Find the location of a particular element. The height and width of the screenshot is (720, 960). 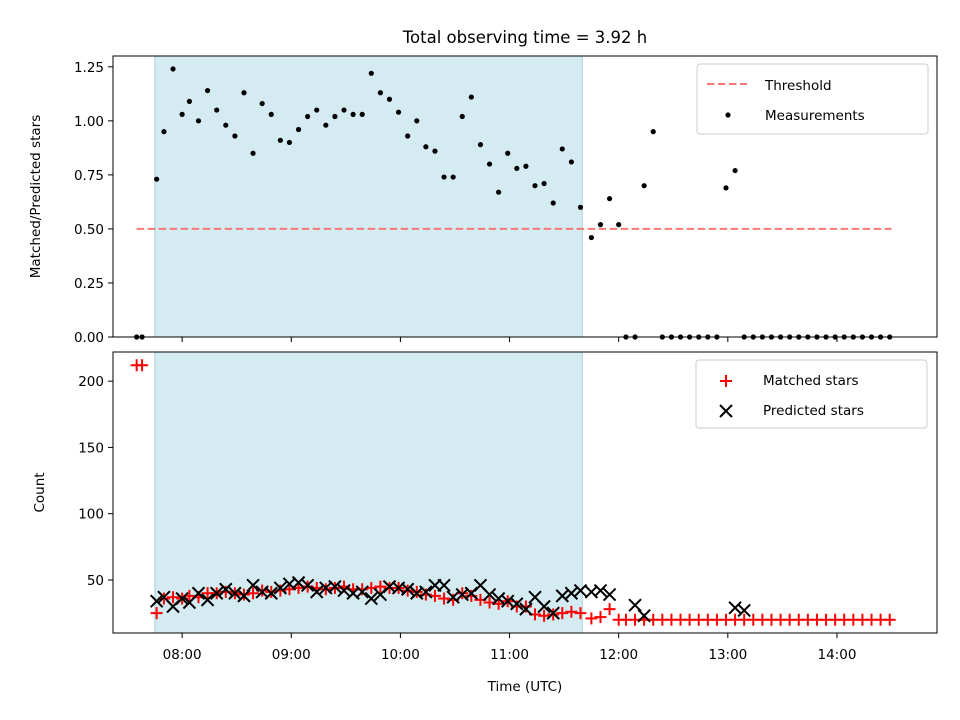

x-tick-label: 11:00 is located at coordinates (509, 655).